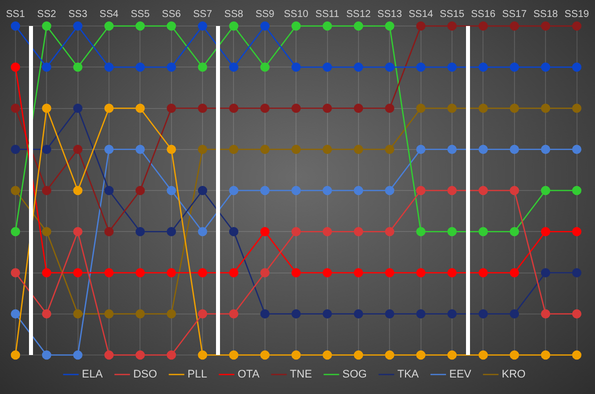 The image size is (595, 394). What do you see at coordinates (198, 374) in the screenshot?
I see `legend-label: PLL` at bounding box center [198, 374].